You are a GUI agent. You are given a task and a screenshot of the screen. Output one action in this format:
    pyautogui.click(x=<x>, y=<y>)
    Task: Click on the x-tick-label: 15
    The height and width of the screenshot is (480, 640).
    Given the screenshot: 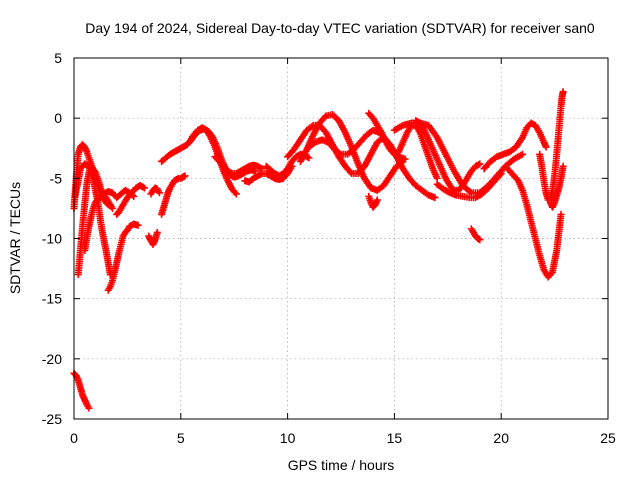 What is the action you would take?
    pyautogui.click(x=395, y=438)
    